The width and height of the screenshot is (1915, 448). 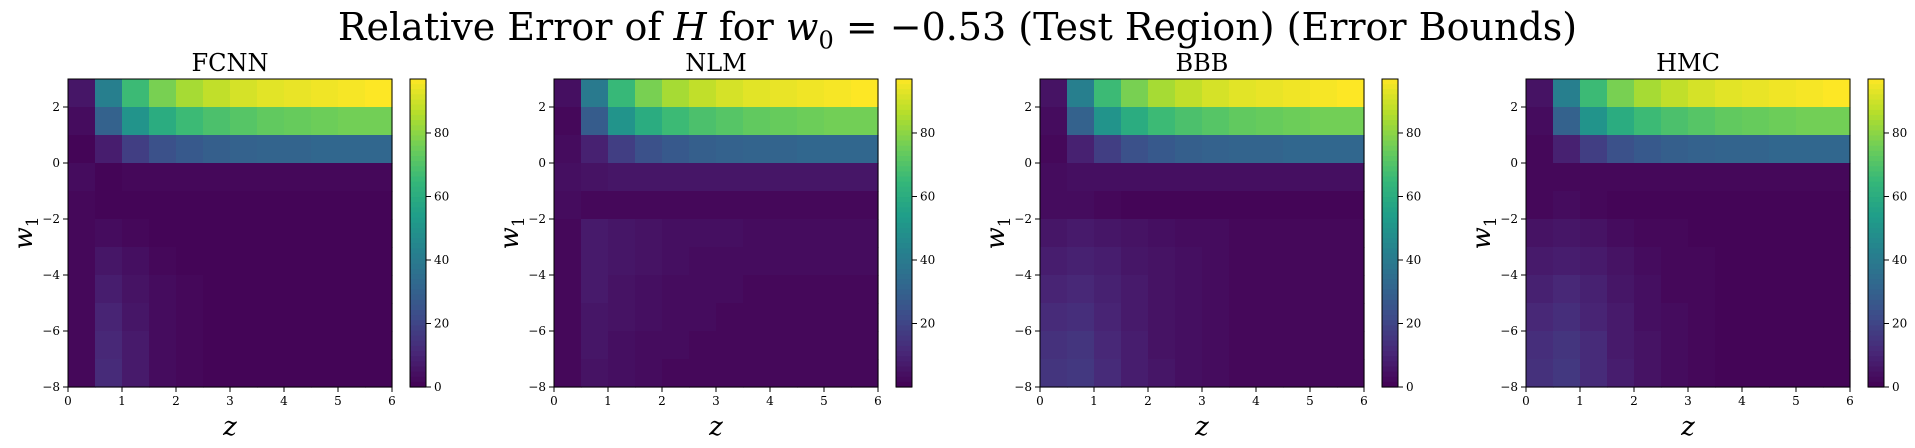 I want to click on panel-1-title: FCNN, so click(x=229, y=63).